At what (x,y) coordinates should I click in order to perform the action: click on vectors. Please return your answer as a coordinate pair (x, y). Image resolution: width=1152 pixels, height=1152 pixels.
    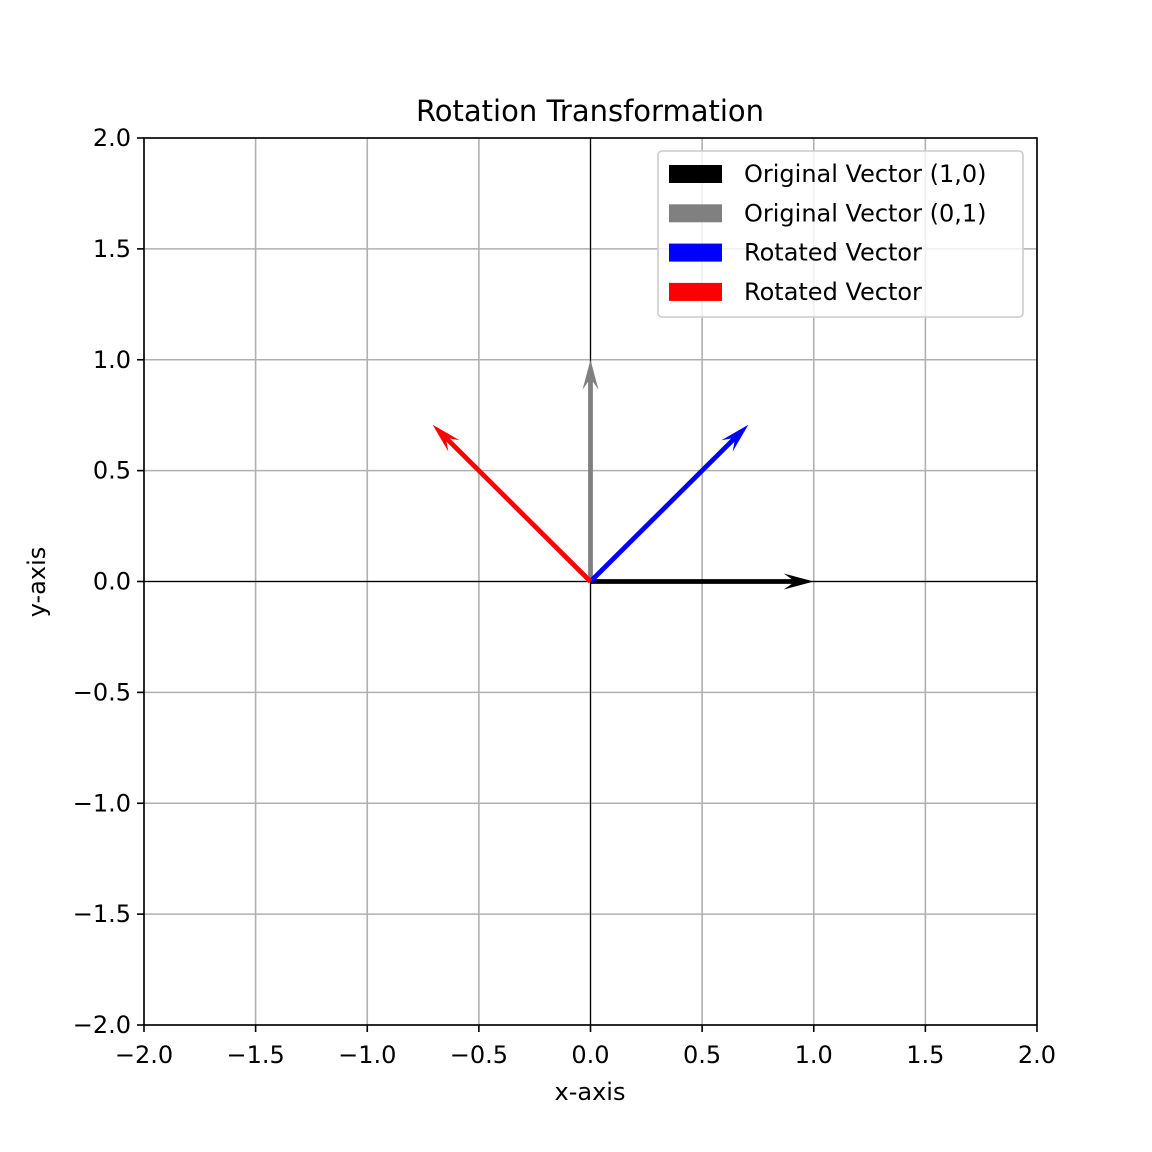
    Looking at the image, I should click on (623, 474).